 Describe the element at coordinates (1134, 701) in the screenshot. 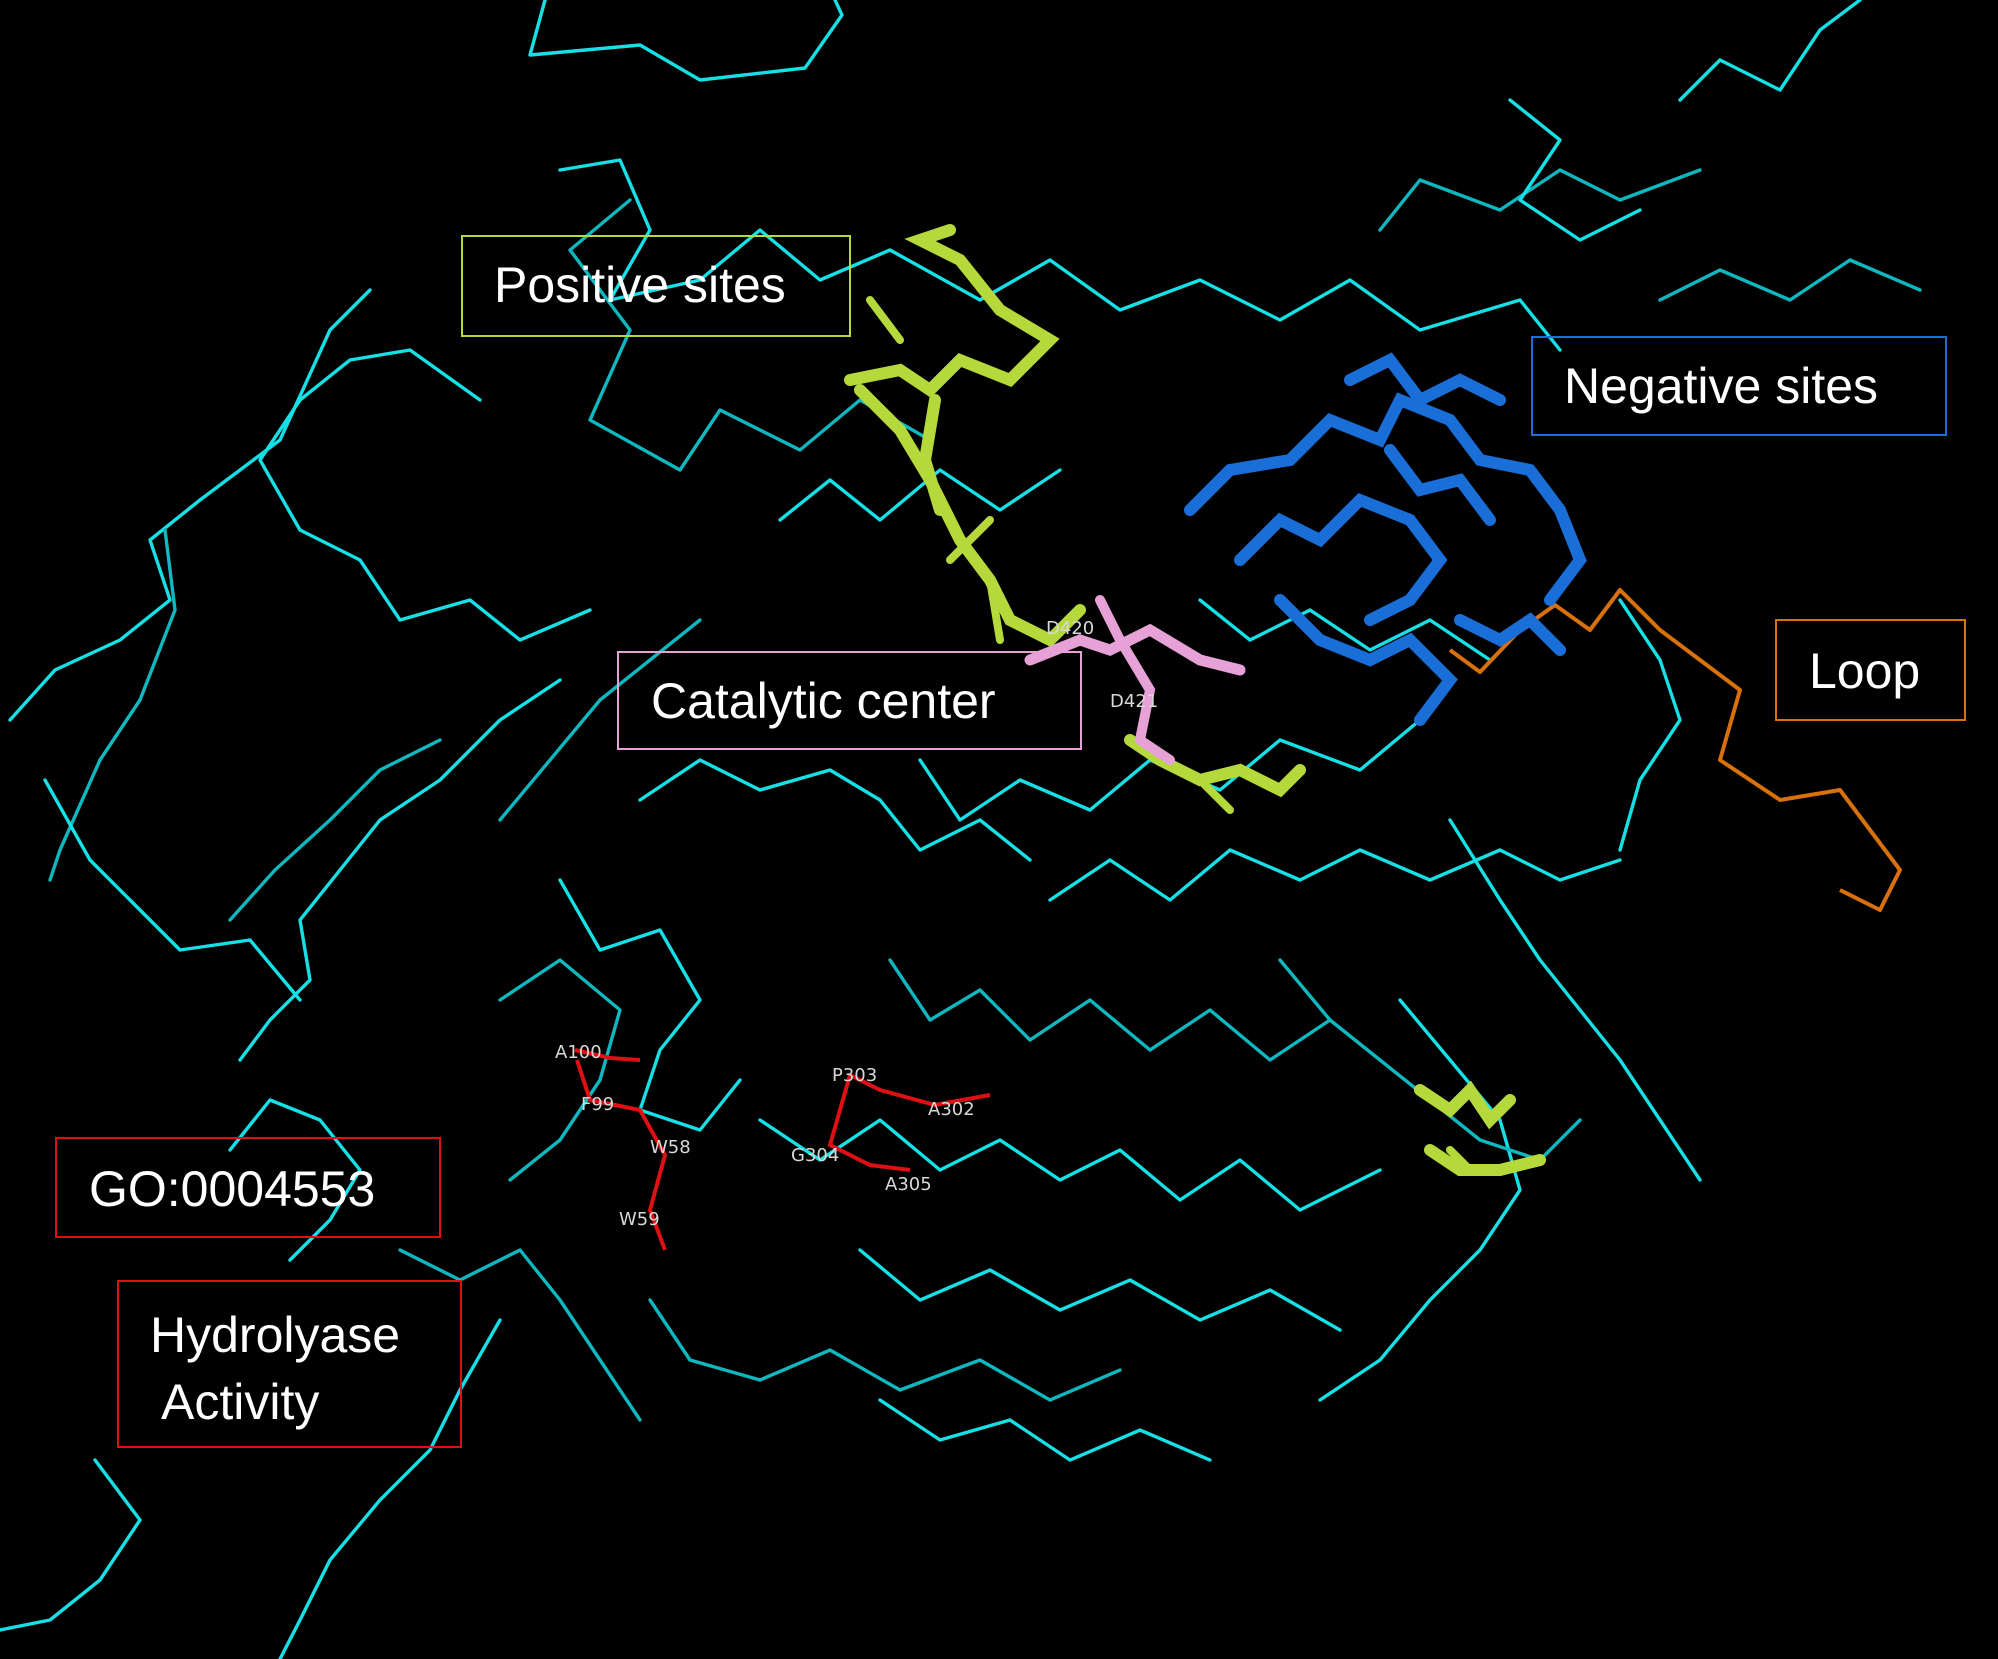

I see `residue-label-d421: D421` at that location.